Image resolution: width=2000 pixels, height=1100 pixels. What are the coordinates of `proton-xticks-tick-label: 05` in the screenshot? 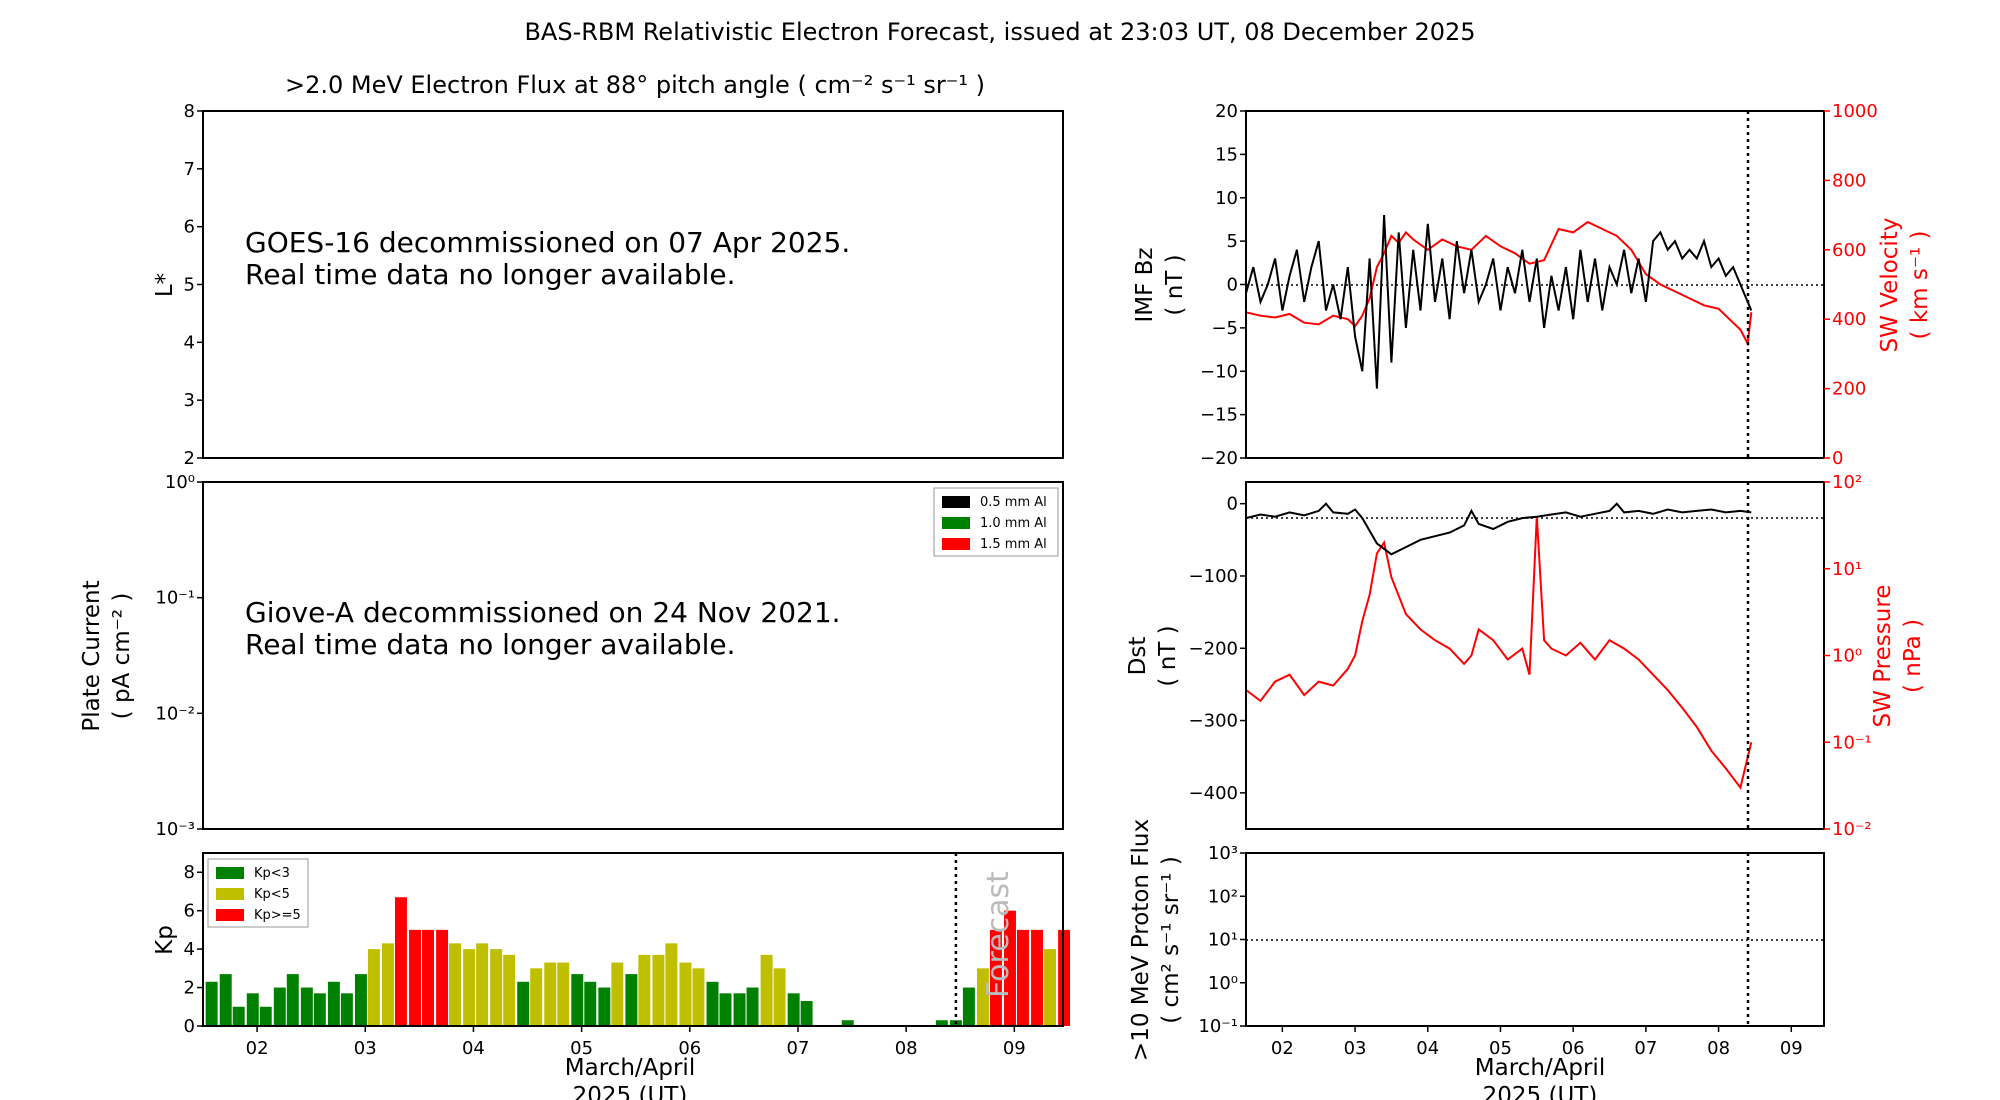 It's located at (1500, 1048).